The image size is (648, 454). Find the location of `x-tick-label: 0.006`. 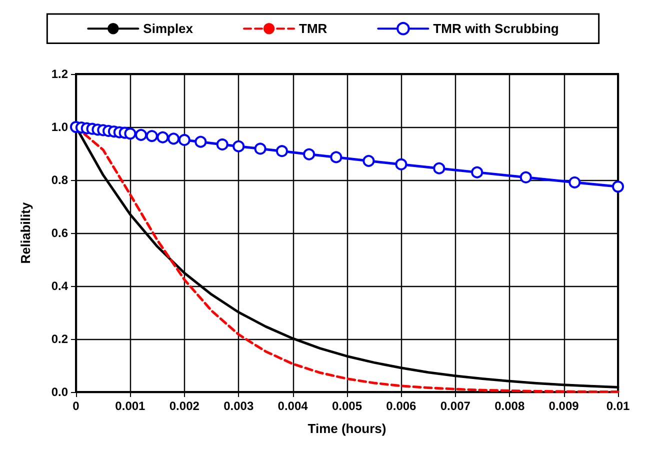

x-tick-label: 0.006 is located at coordinates (401, 406).